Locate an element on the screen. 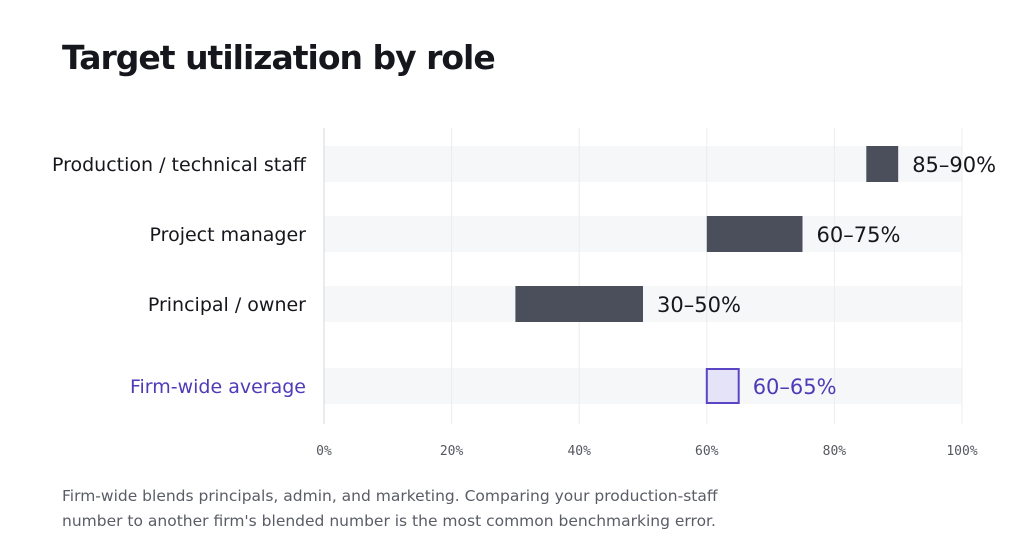  category-label: Principal / owner is located at coordinates (227, 305).